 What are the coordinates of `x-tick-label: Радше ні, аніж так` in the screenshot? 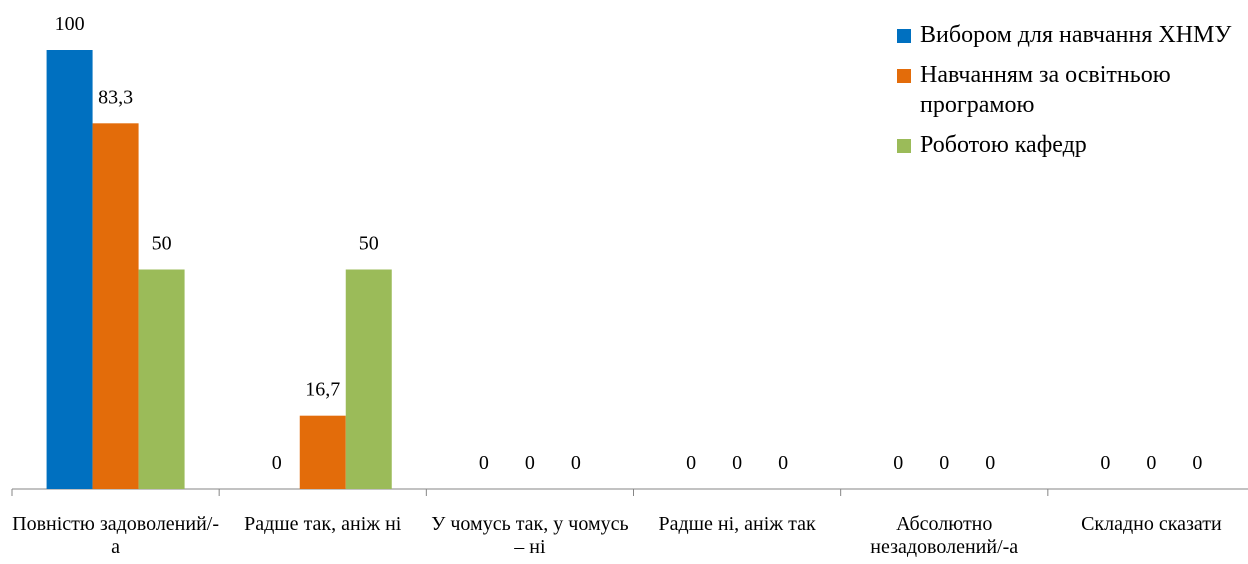 It's located at (737, 524).